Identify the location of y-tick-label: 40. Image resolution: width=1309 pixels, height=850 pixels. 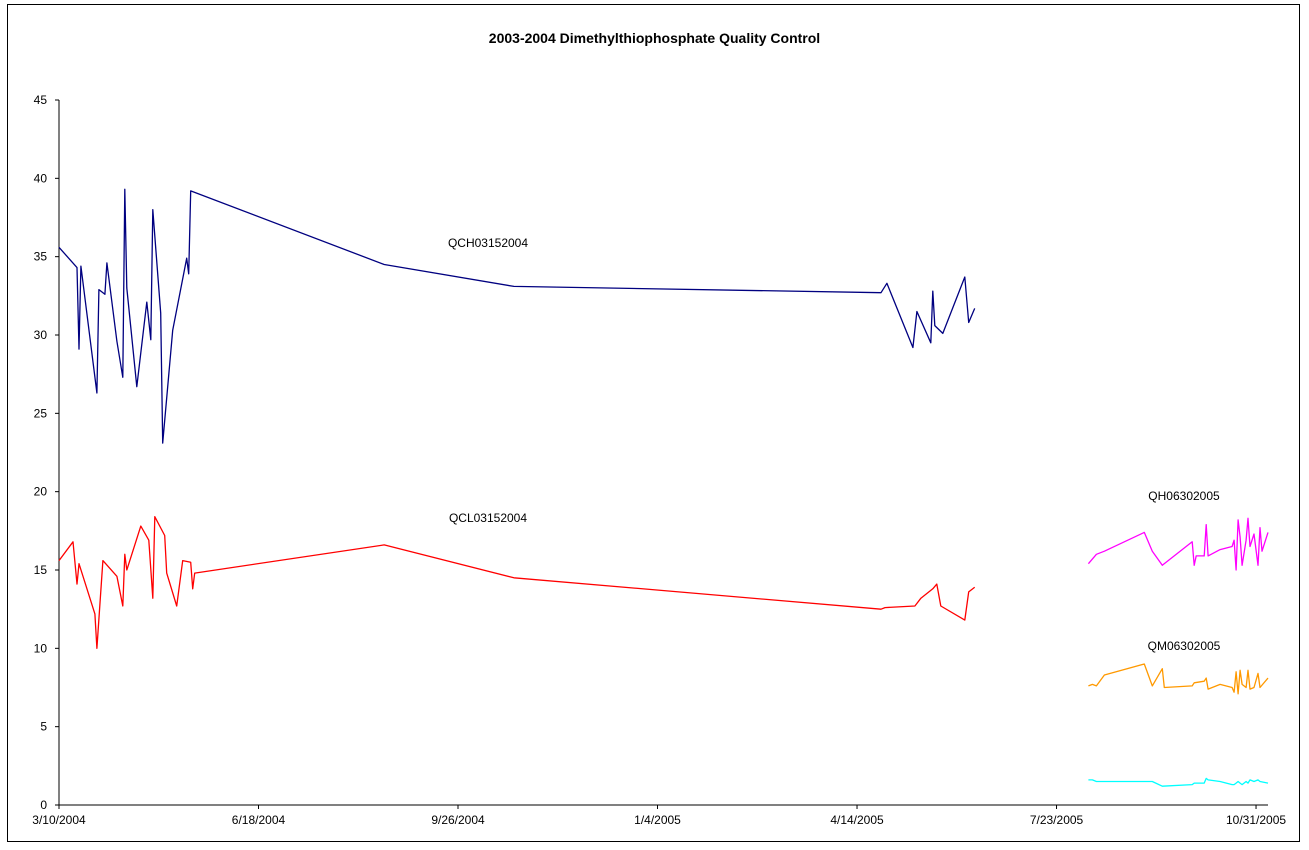
(41, 178).